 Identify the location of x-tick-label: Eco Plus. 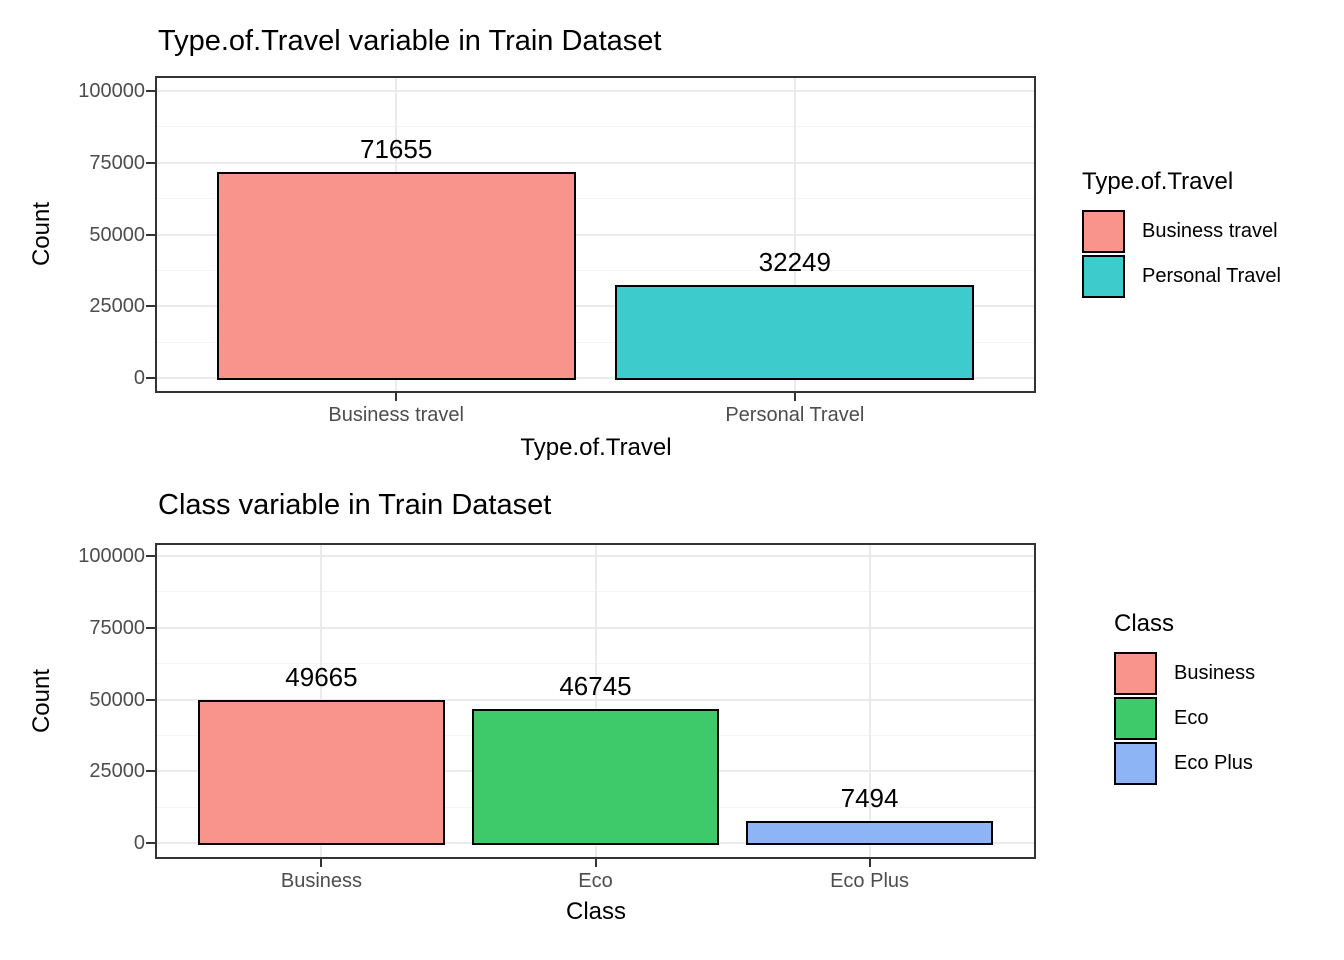
(870, 881).